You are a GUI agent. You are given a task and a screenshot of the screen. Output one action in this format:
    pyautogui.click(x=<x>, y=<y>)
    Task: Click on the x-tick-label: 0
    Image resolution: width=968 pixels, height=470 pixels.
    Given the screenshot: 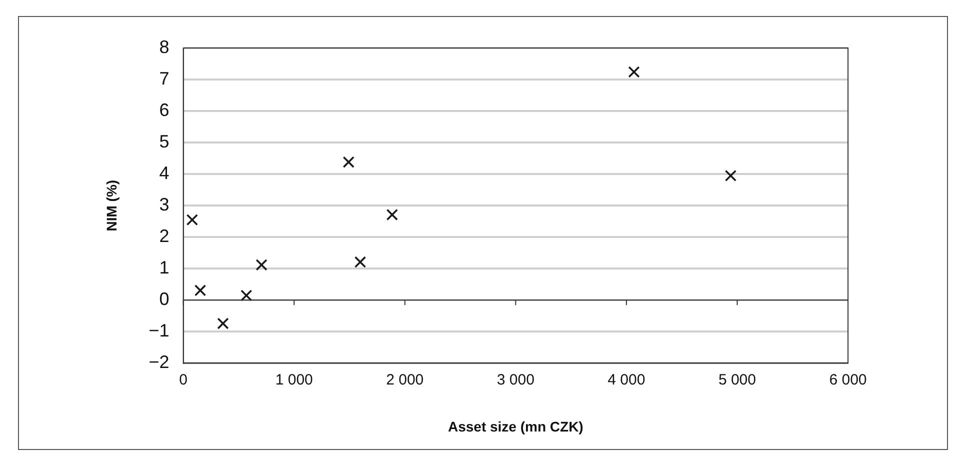 What is the action you would take?
    pyautogui.click(x=183, y=379)
    